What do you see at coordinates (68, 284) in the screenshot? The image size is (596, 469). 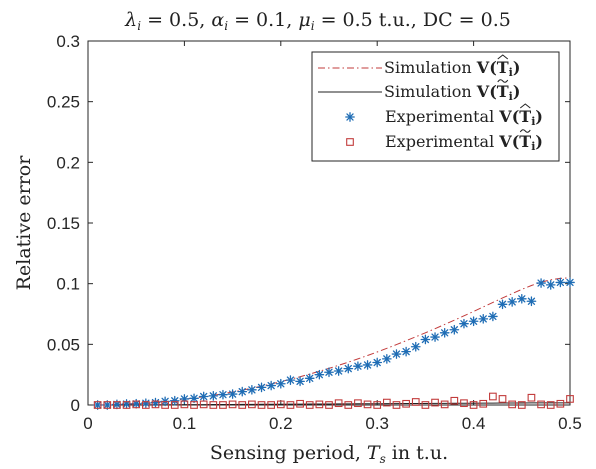 I see `y-tick-label-2: 0.1` at bounding box center [68, 284].